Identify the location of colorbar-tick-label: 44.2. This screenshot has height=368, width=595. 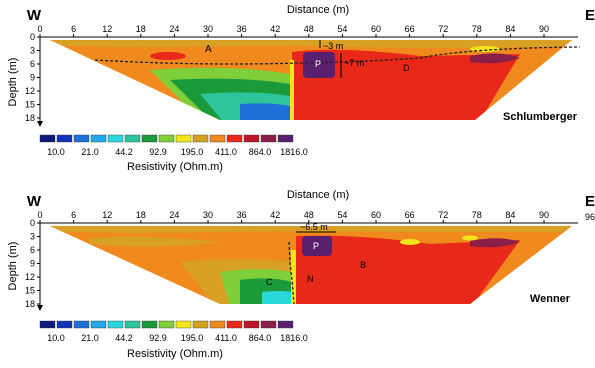
(124, 152).